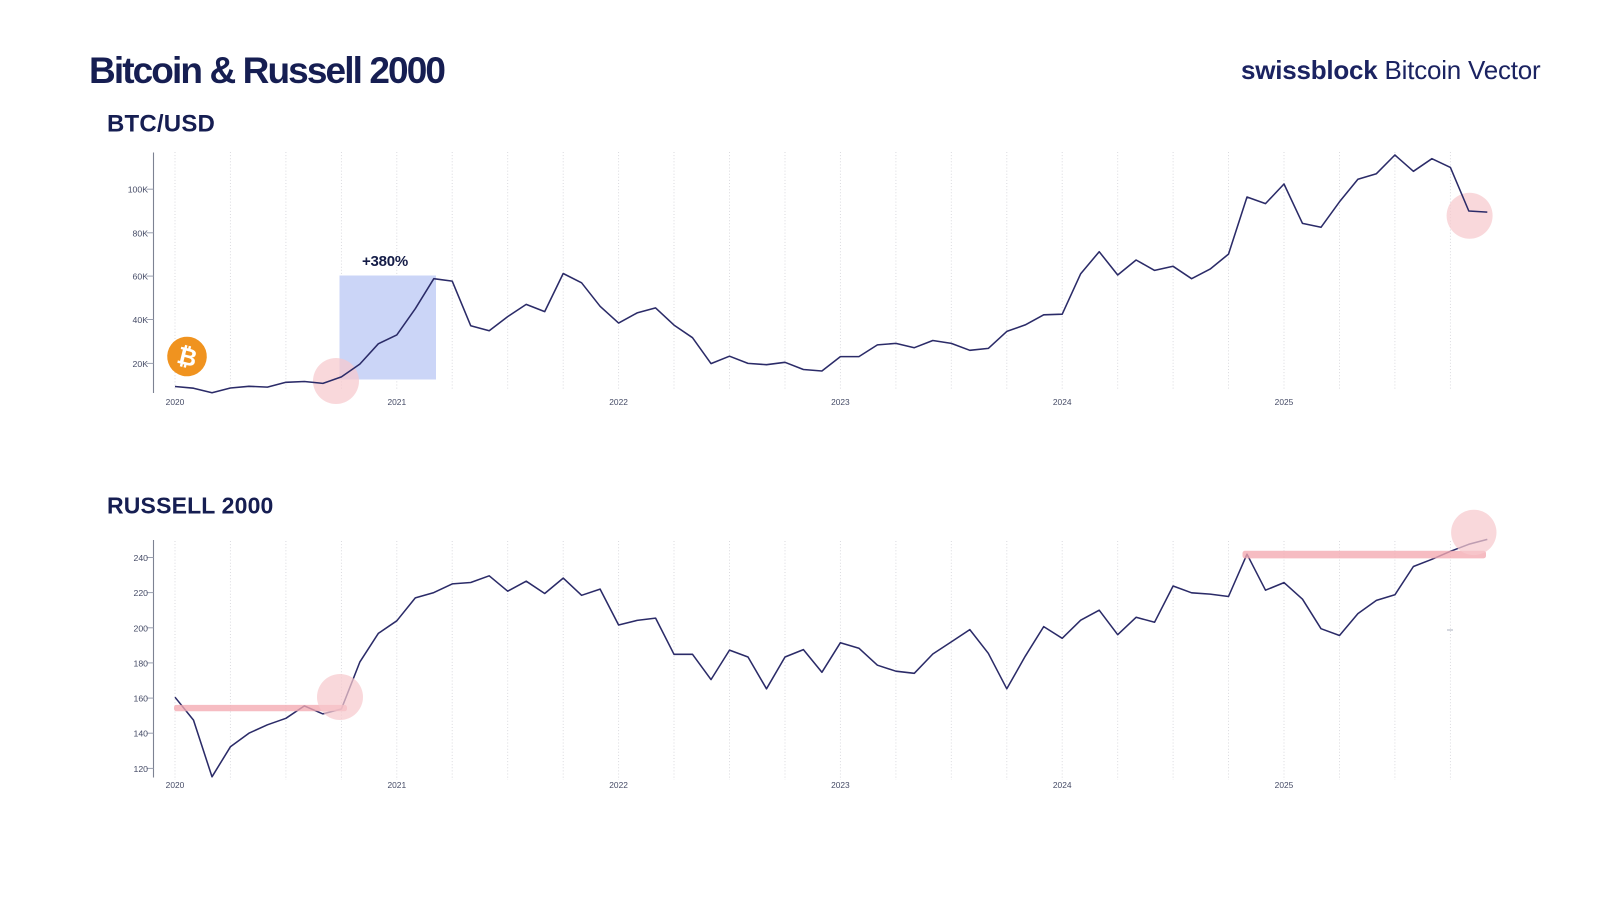 This screenshot has height=900, width=1600. What do you see at coordinates (190, 506) in the screenshot?
I see `svg-text: RUSSELL 2000` at bounding box center [190, 506].